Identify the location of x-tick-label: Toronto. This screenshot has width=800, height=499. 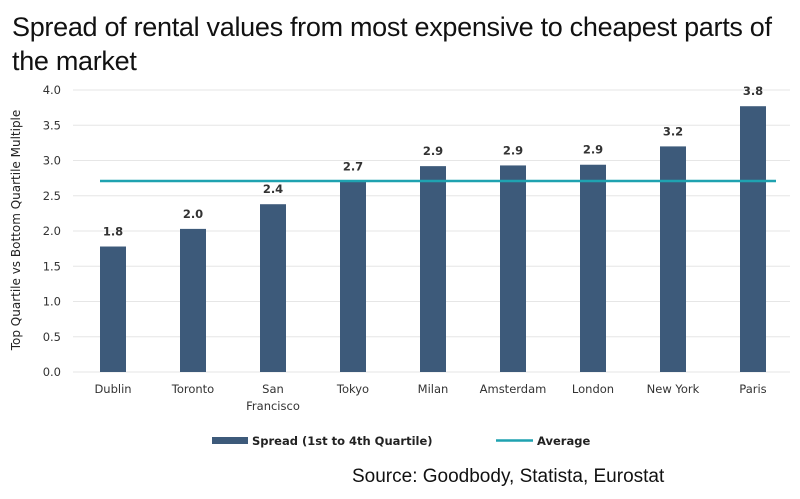
(192, 389).